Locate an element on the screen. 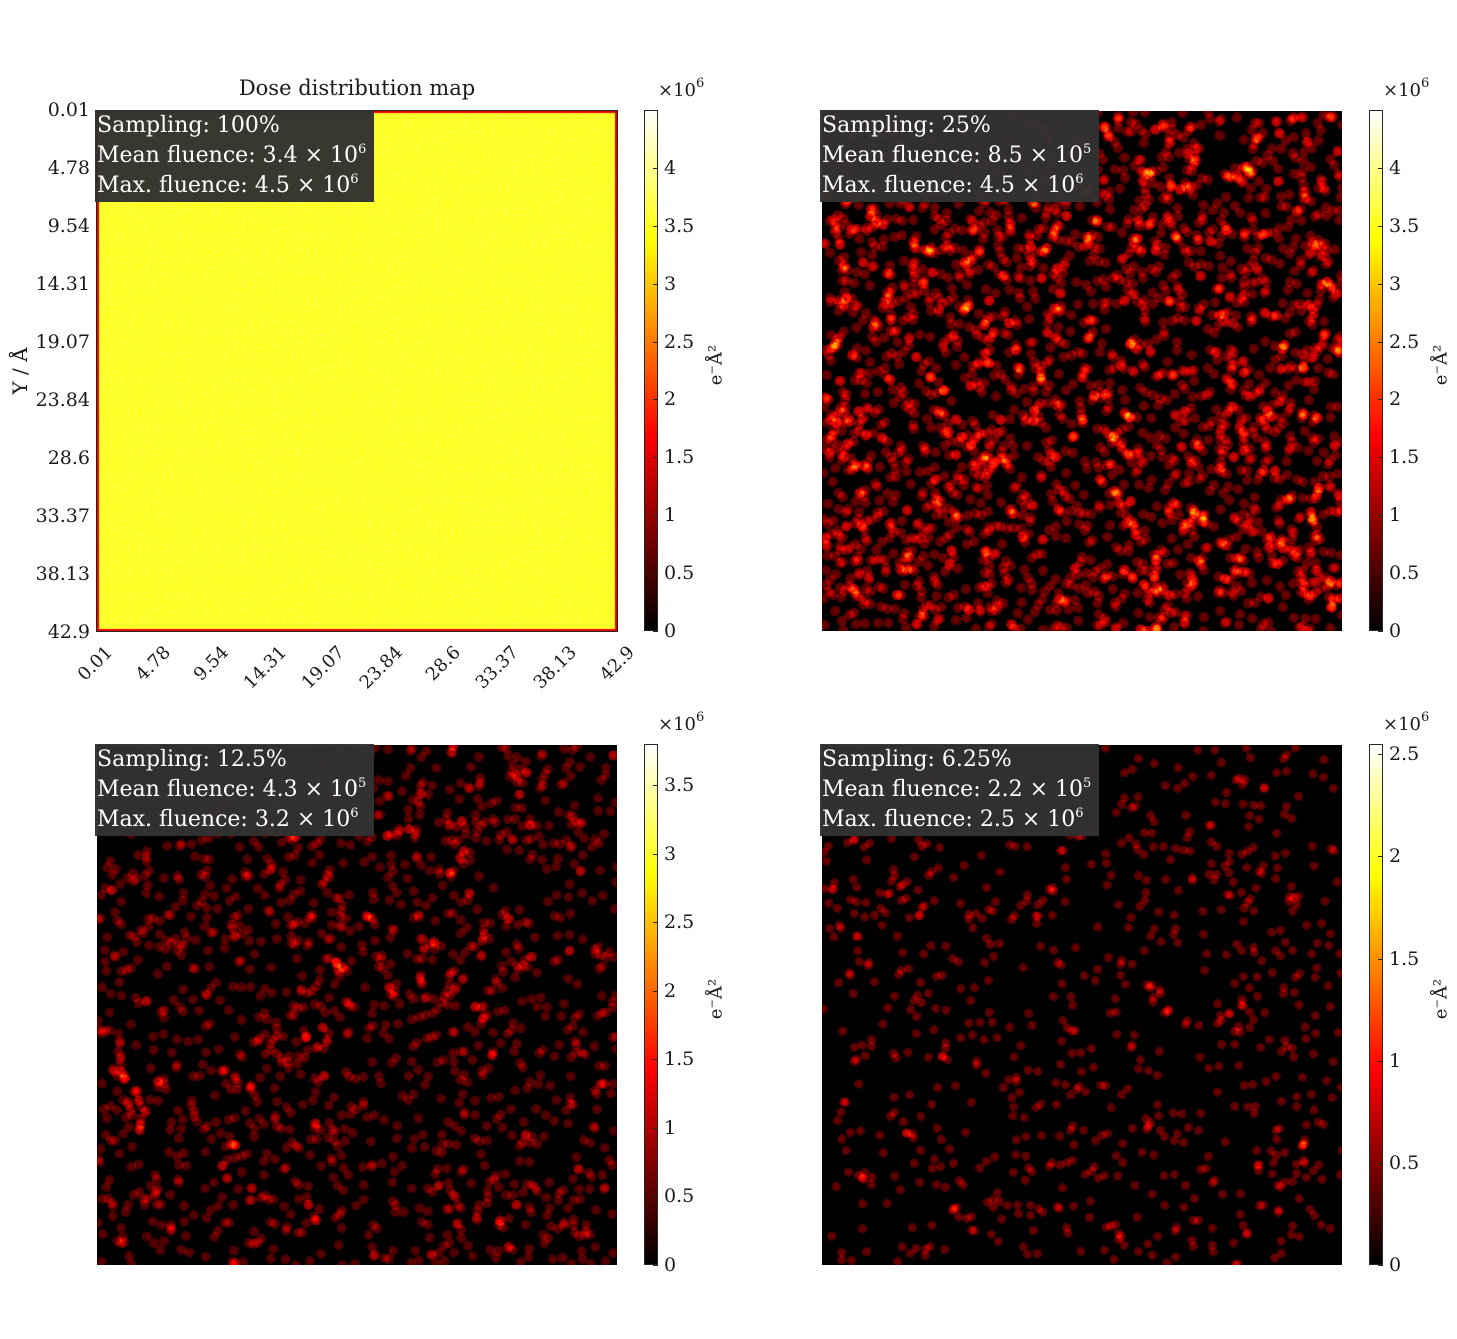  x-tick-label: 33.37 is located at coordinates (497, 668).